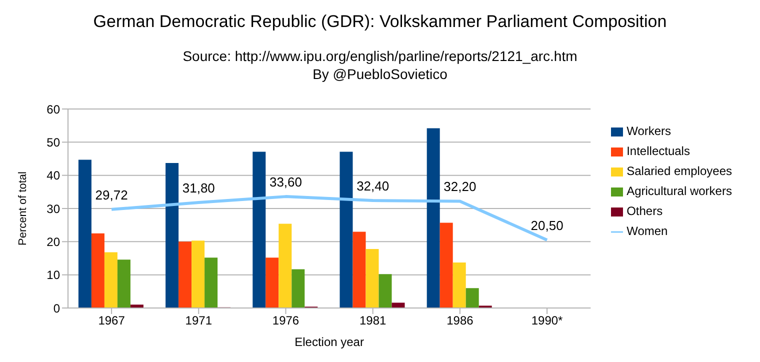  I want to click on x-tick-label: 1971, so click(198, 321).